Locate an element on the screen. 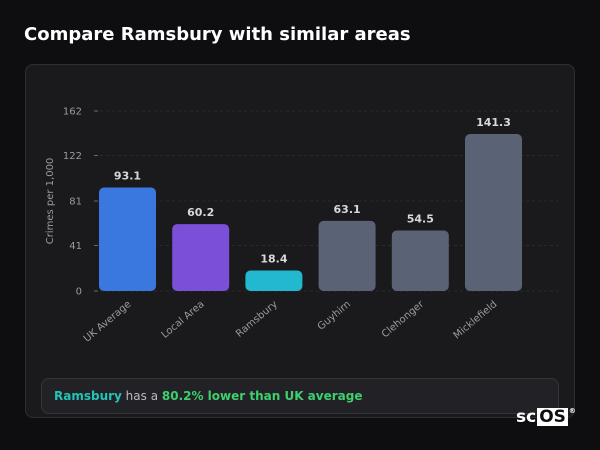 The image size is (600, 450). bar-value-label: 54.5 is located at coordinates (420, 218).